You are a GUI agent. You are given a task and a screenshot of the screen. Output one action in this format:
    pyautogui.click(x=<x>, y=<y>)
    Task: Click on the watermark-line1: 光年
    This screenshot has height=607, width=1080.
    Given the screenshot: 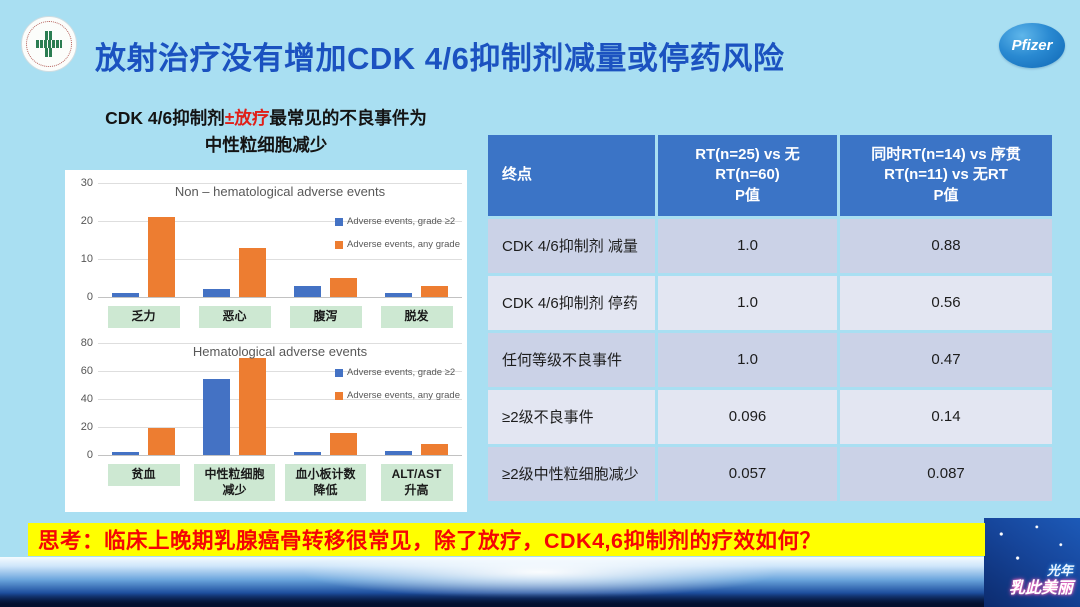 What is the action you would take?
    pyautogui.click(x=1059, y=570)
    